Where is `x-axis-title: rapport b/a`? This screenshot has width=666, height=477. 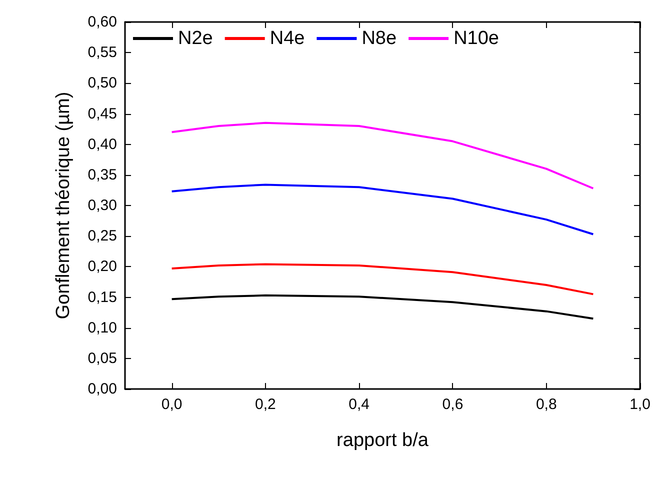
x-axis-title: rapport b/a is located at coordinates (382, 440).